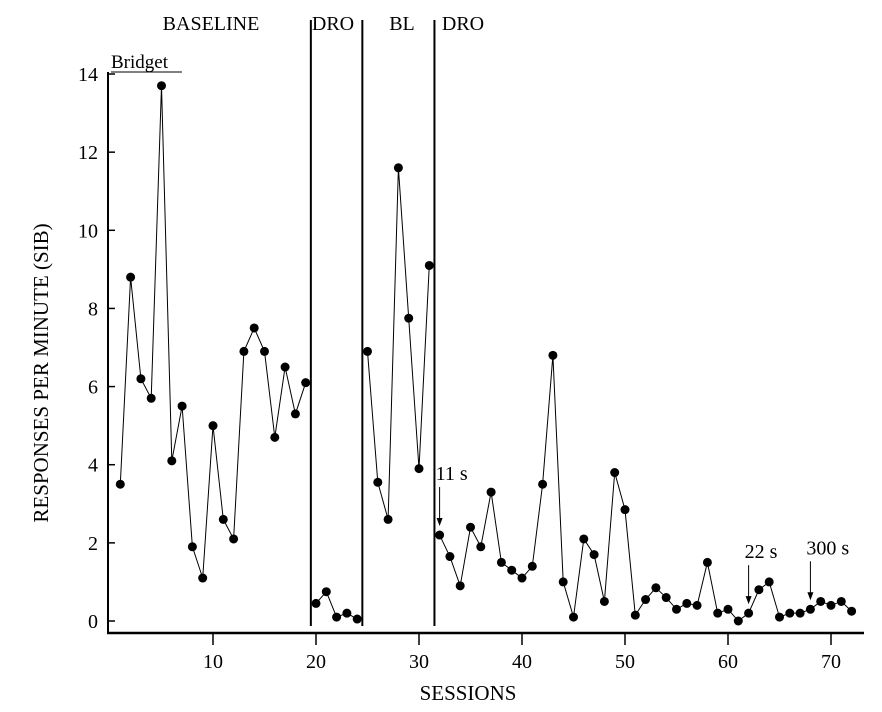 The height and width of the screenshot is (712, 882). What do you see at coordinates (213, 332) in the screenshot?
I see `series-line` at bounding box center [213, 332].